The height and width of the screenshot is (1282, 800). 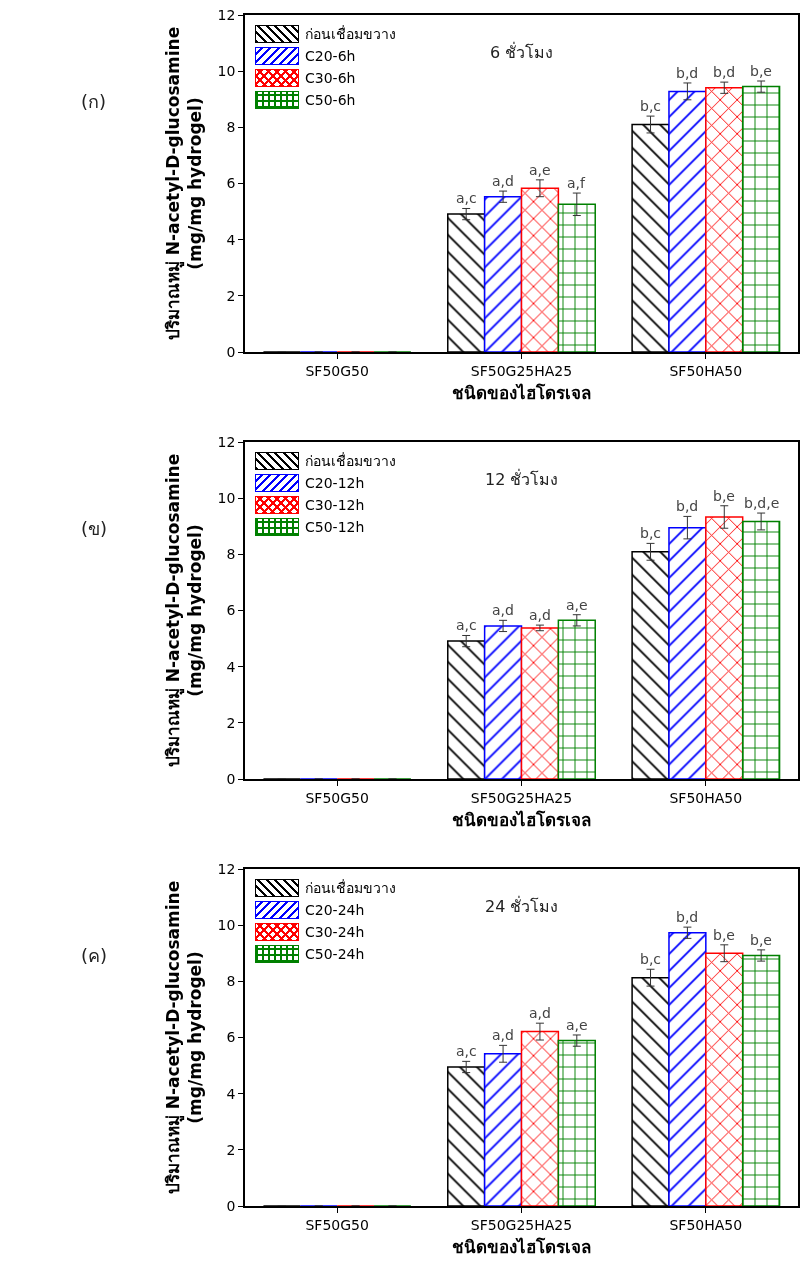 I want to click on legend-label: C20-6h, so click(x=330, y=56).